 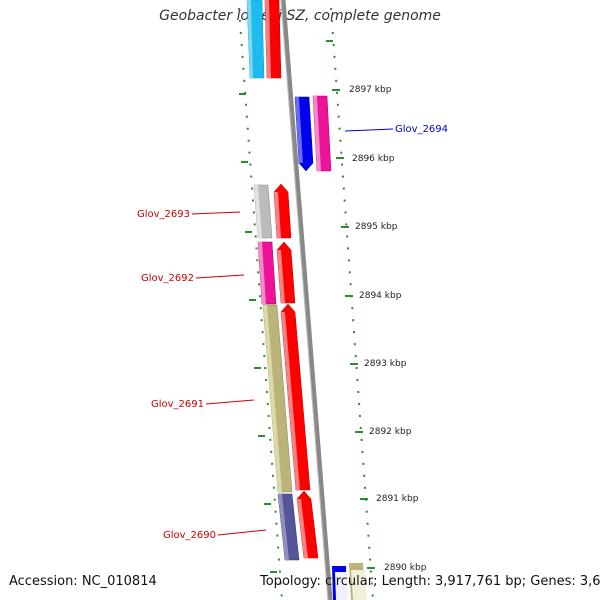 I want to click on gene-cyan-top, so click(x=255, y=39).